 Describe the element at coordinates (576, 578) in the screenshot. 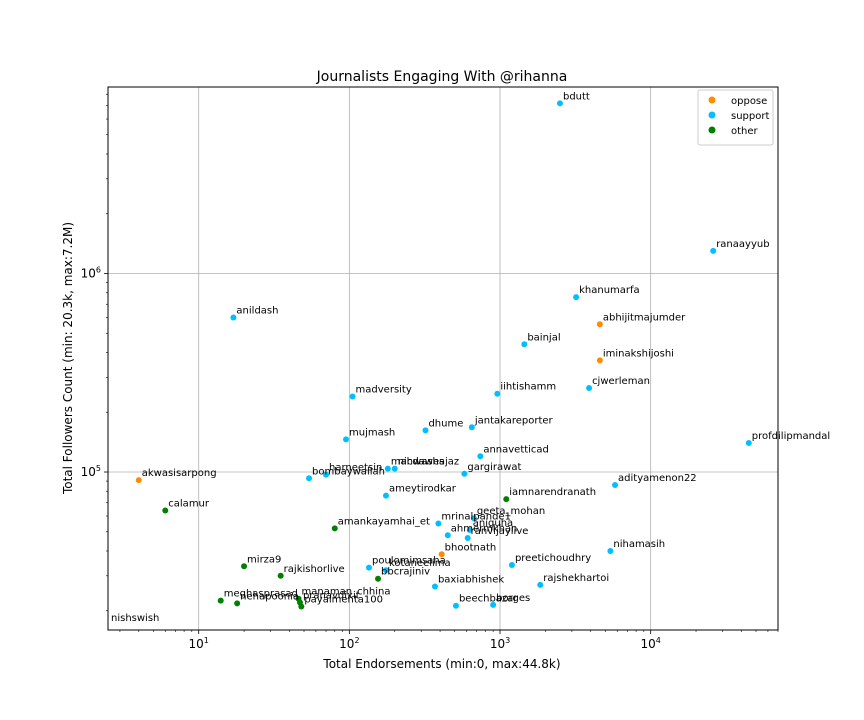

I see `point-label: rajshekhartoi` at that location.